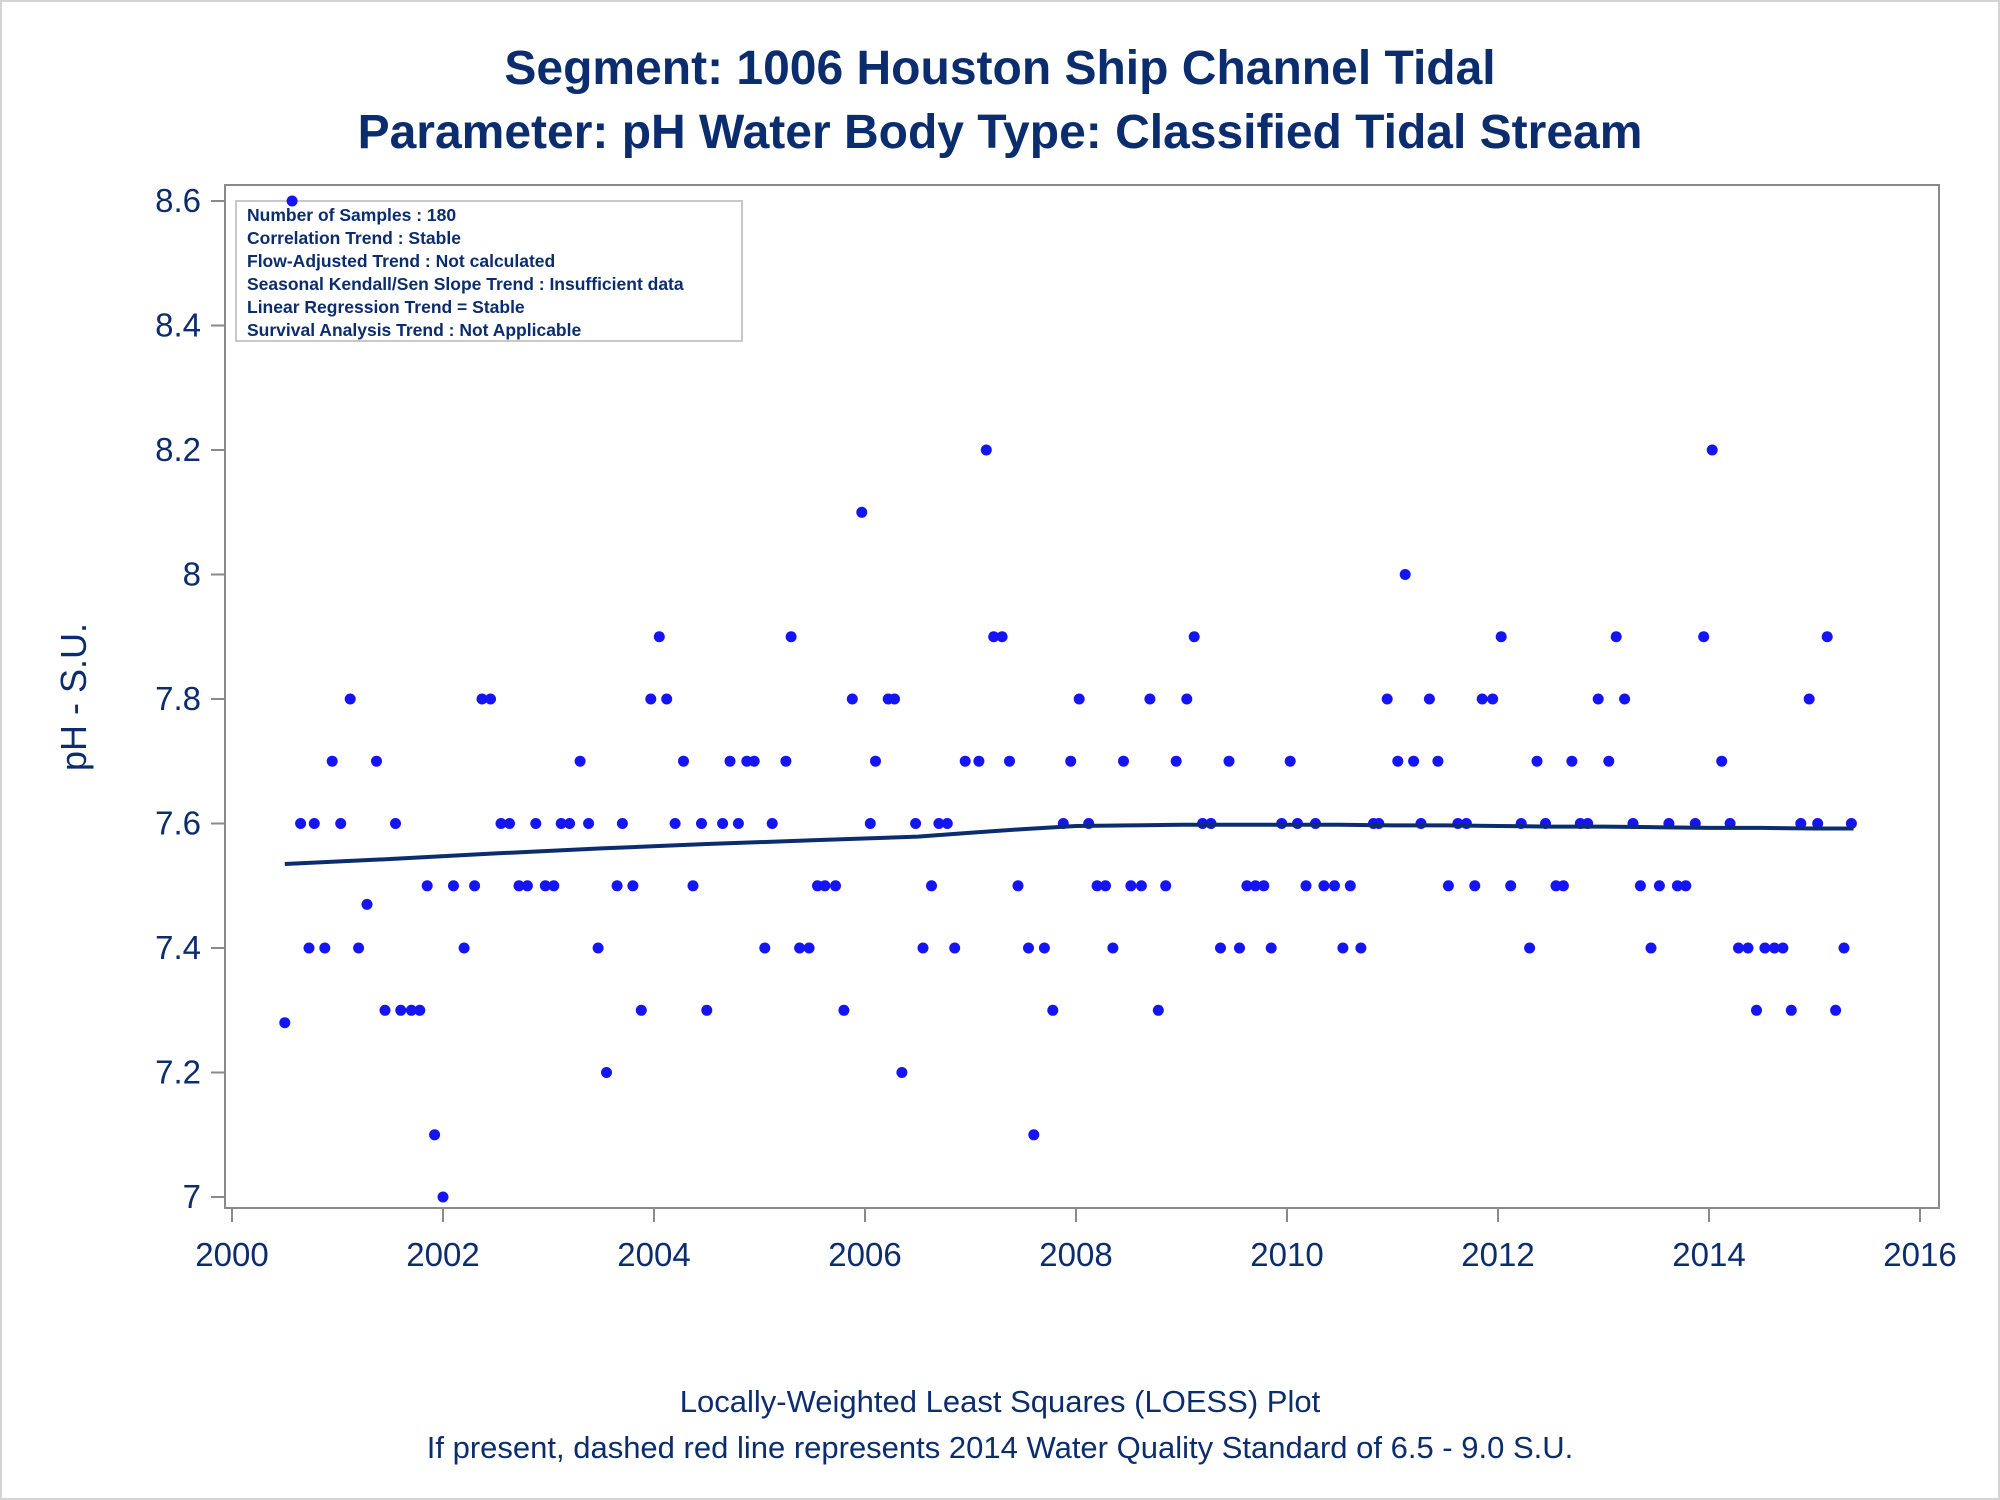 The image size is (2000, 1500). I want to click on x-tick-label: 2012, so click(1497, 1254).